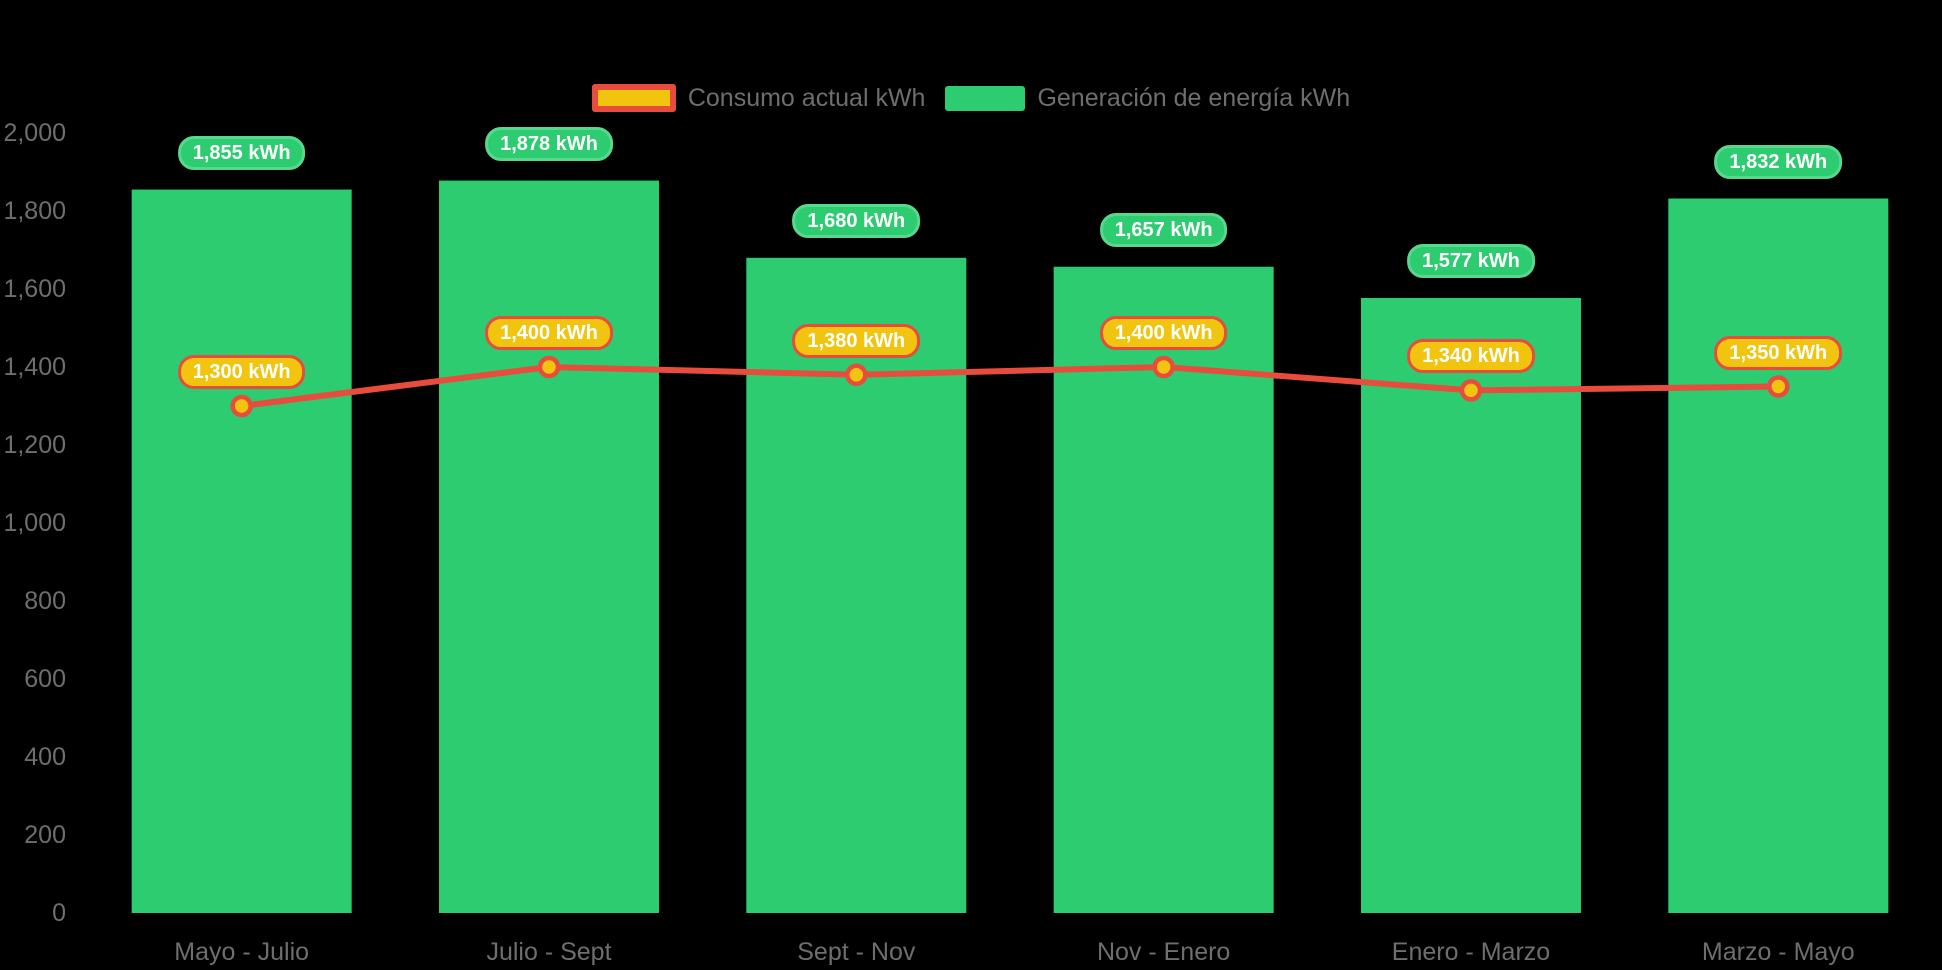 This screenshot has height=970, width=1942. What do you see at coordinates (34, 289) in the screenshot?
I see `y-axis-tick-label: 1,600` at bounding box center [34, 289].